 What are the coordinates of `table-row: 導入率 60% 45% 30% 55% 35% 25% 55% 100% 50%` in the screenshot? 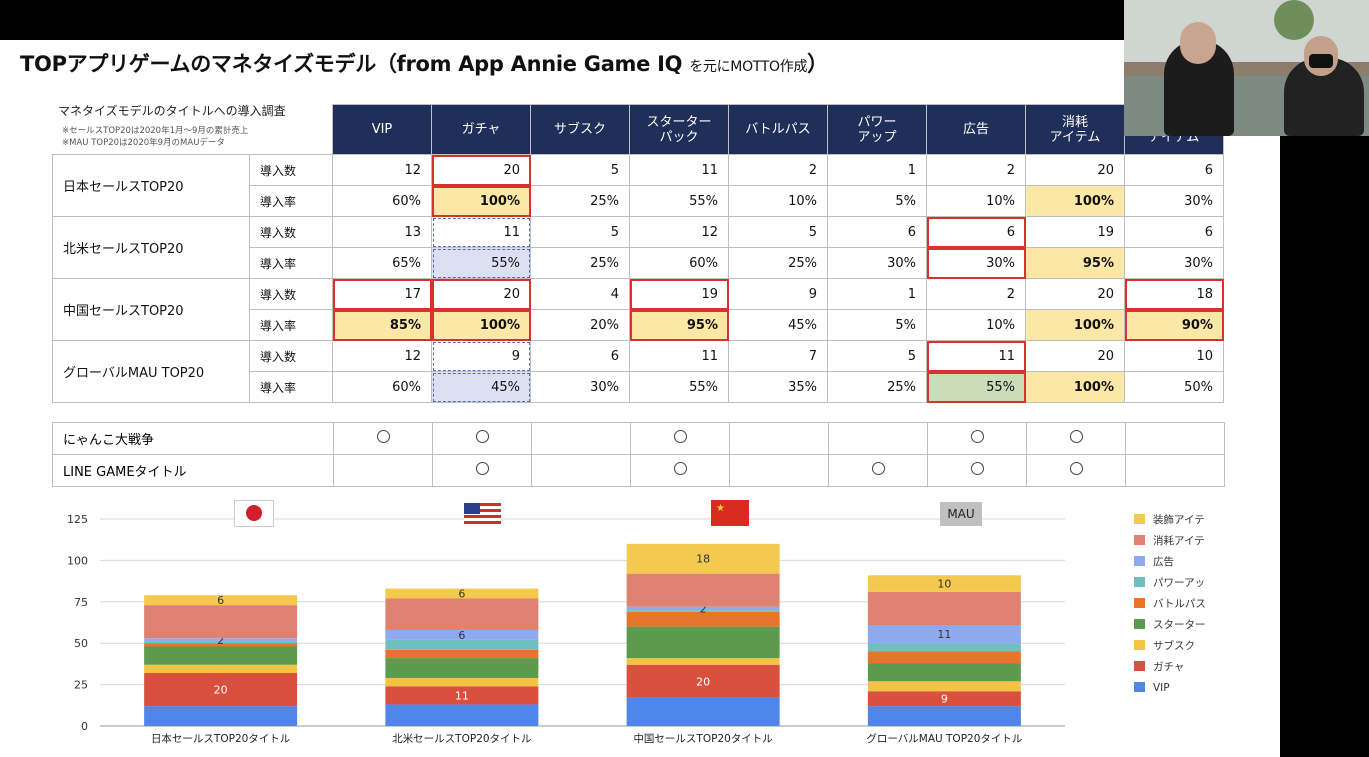 It's located at (638, 387).